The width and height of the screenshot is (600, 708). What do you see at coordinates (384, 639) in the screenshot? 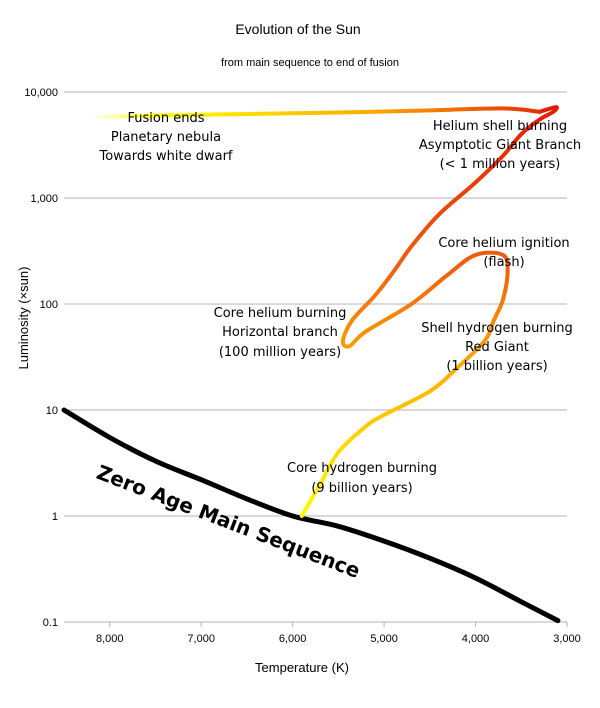
I see `x-tick-label: 5,000` at bounding box center [384, 639].